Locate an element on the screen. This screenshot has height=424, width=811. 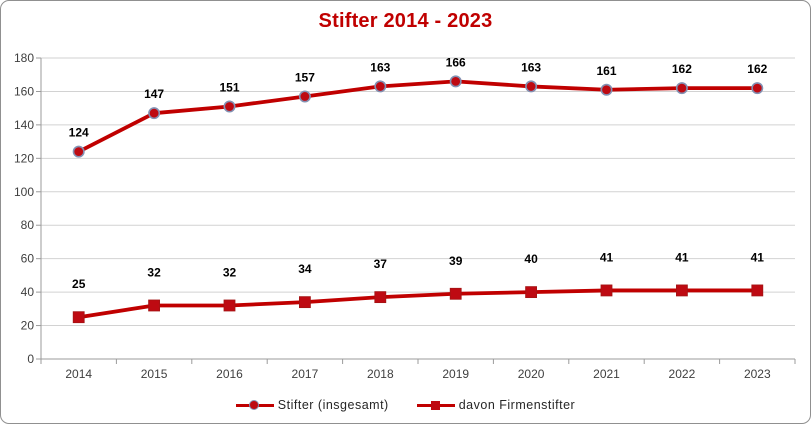
circle-marker-icon is located at coordinates (253, 404).